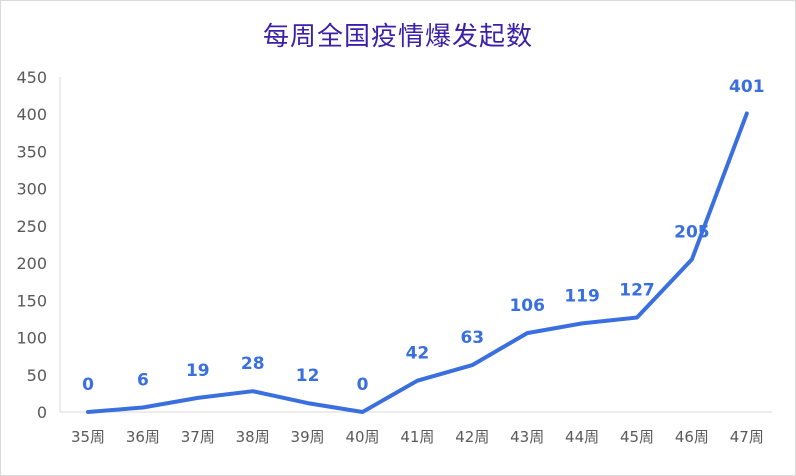  I want to click on data-label: 106, so click(527, 306).